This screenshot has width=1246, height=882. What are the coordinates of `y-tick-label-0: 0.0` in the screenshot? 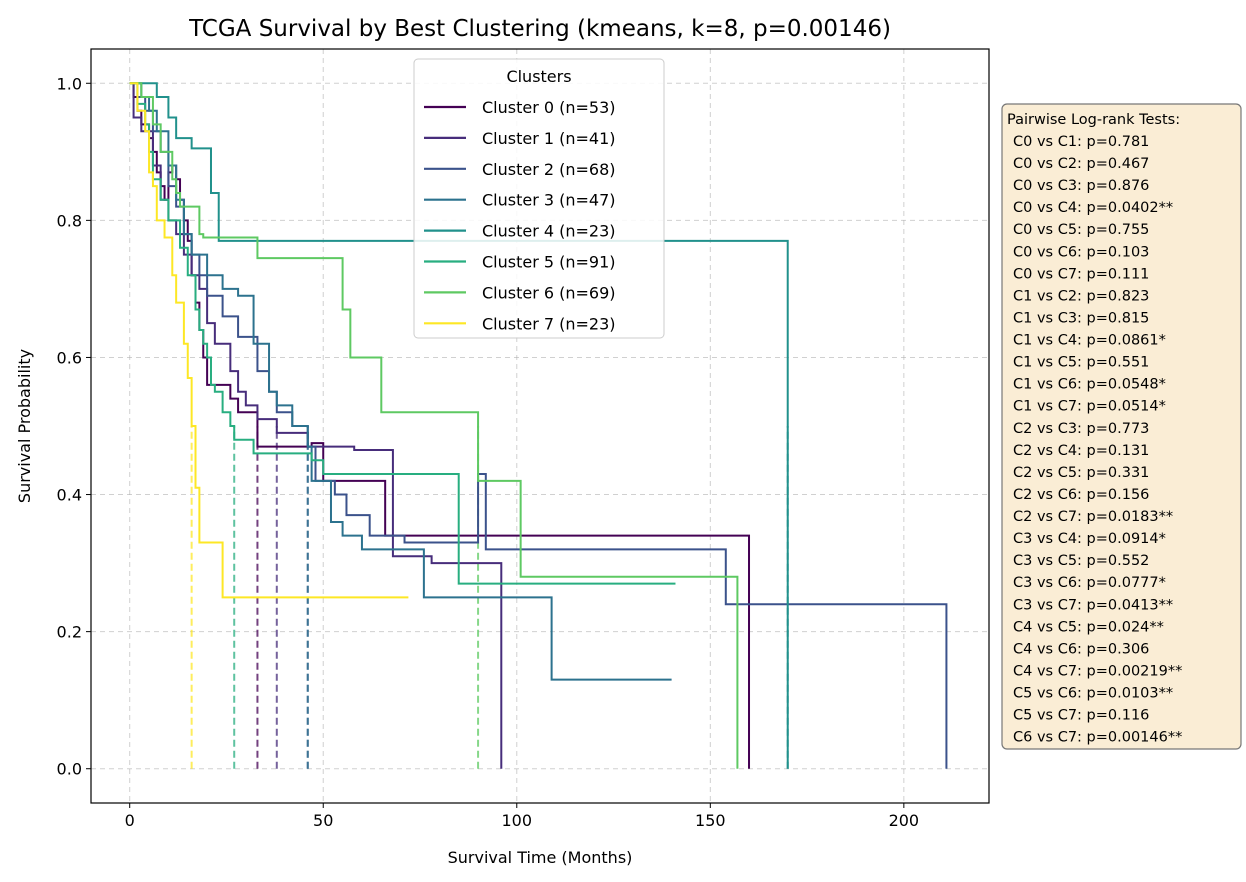 It's located at (69, 769).